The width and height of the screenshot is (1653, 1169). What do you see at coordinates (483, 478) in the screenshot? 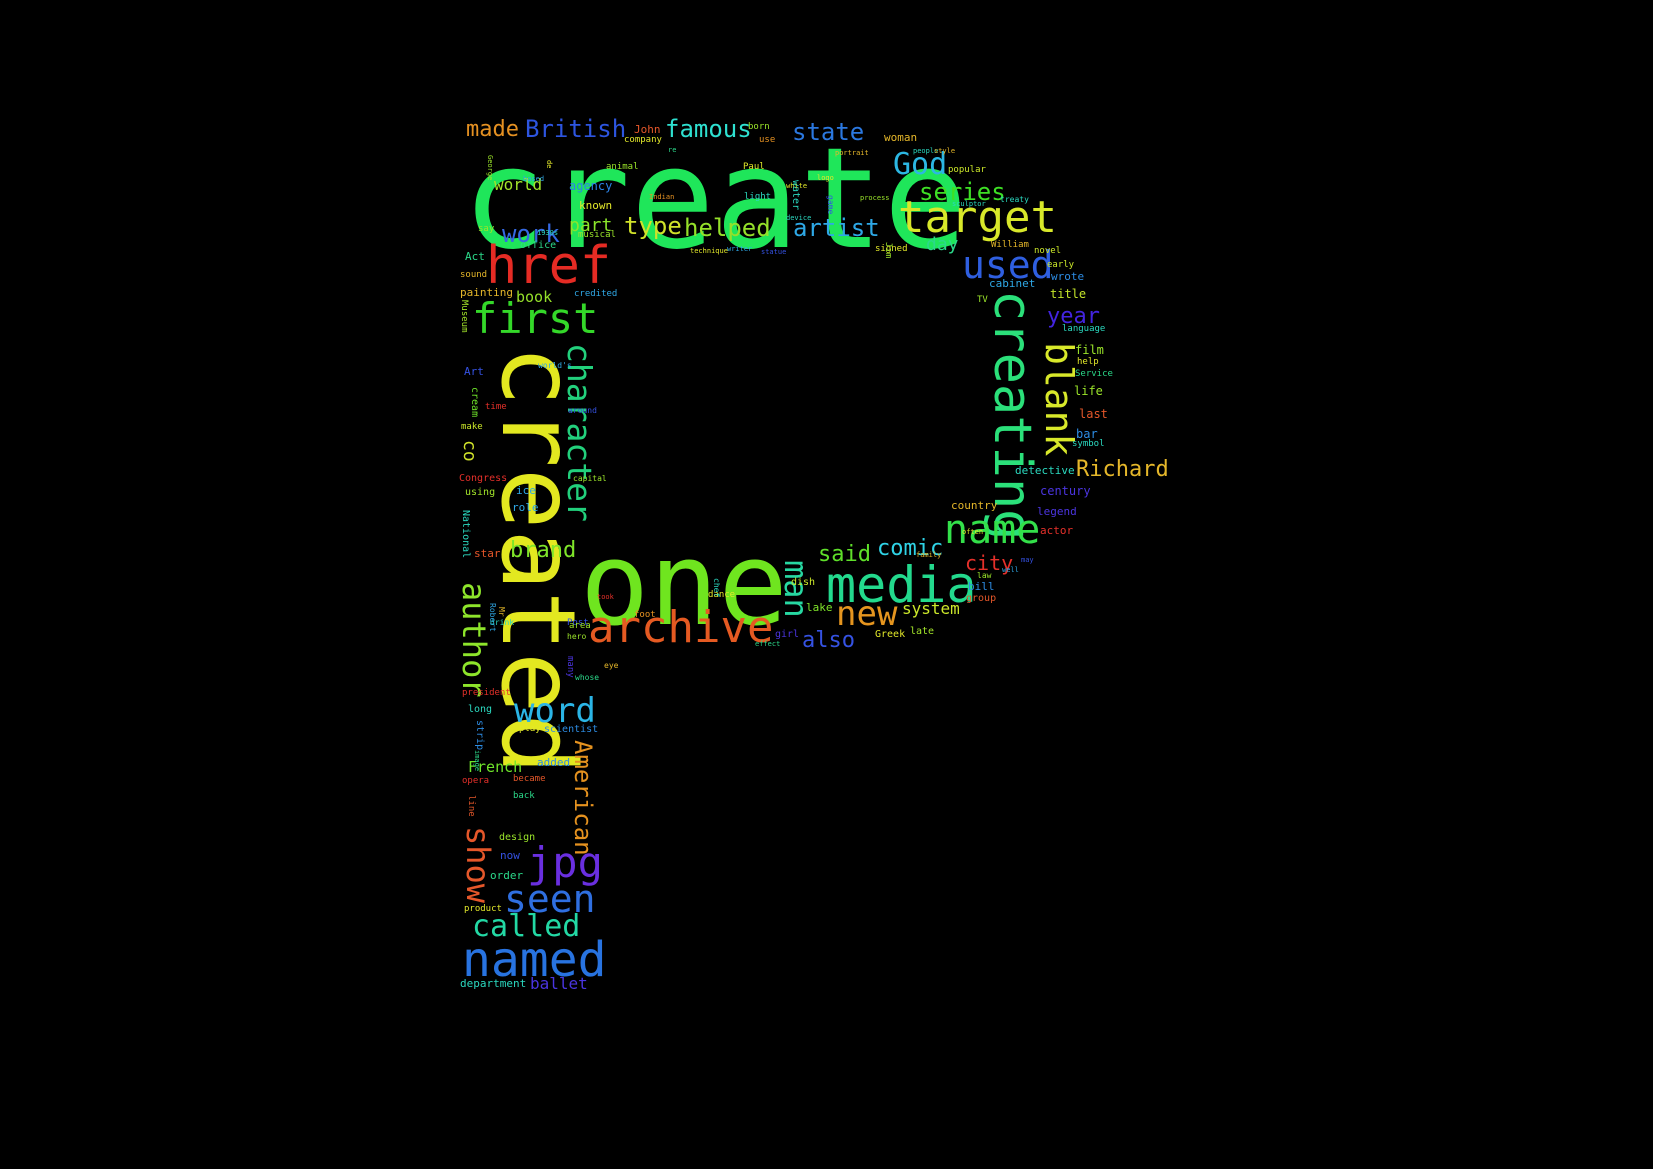
I see `cloud-word: Congress` at bounding box center [483, 478].